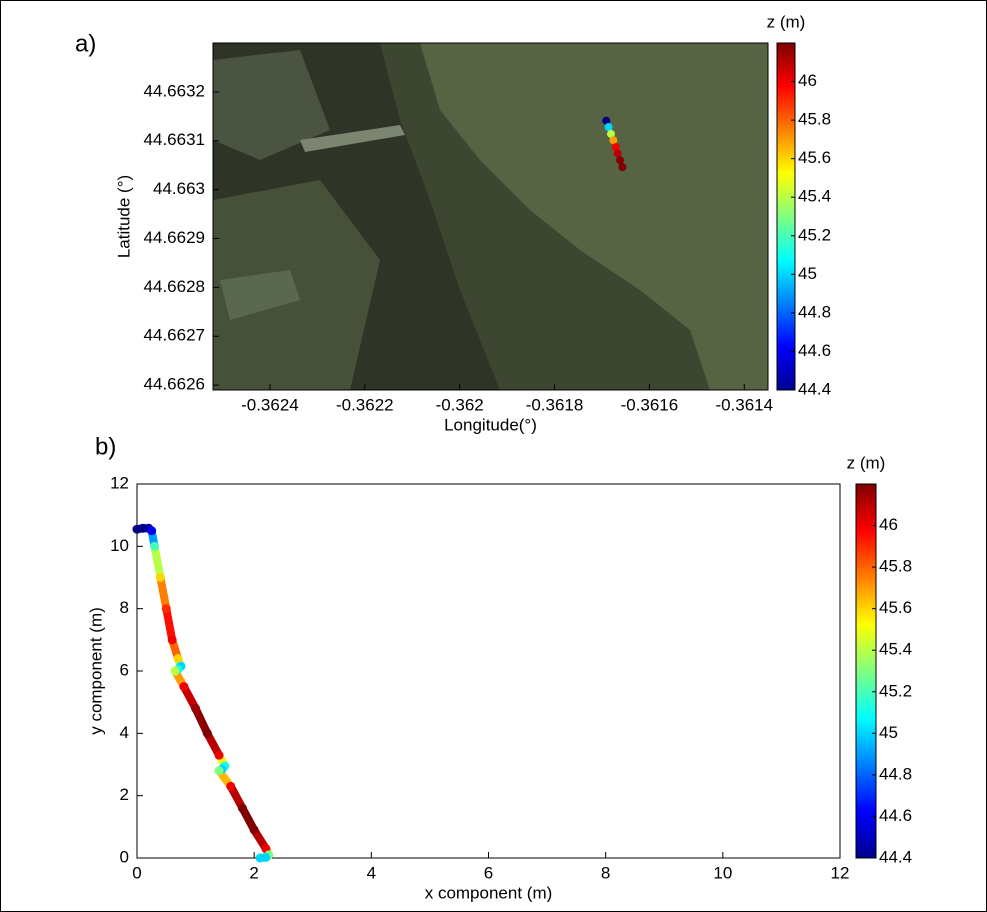  What do you see at coordinates (105, 446) in the screenshot?
I see `panel-label: b)` at bounding box center [105, 446].